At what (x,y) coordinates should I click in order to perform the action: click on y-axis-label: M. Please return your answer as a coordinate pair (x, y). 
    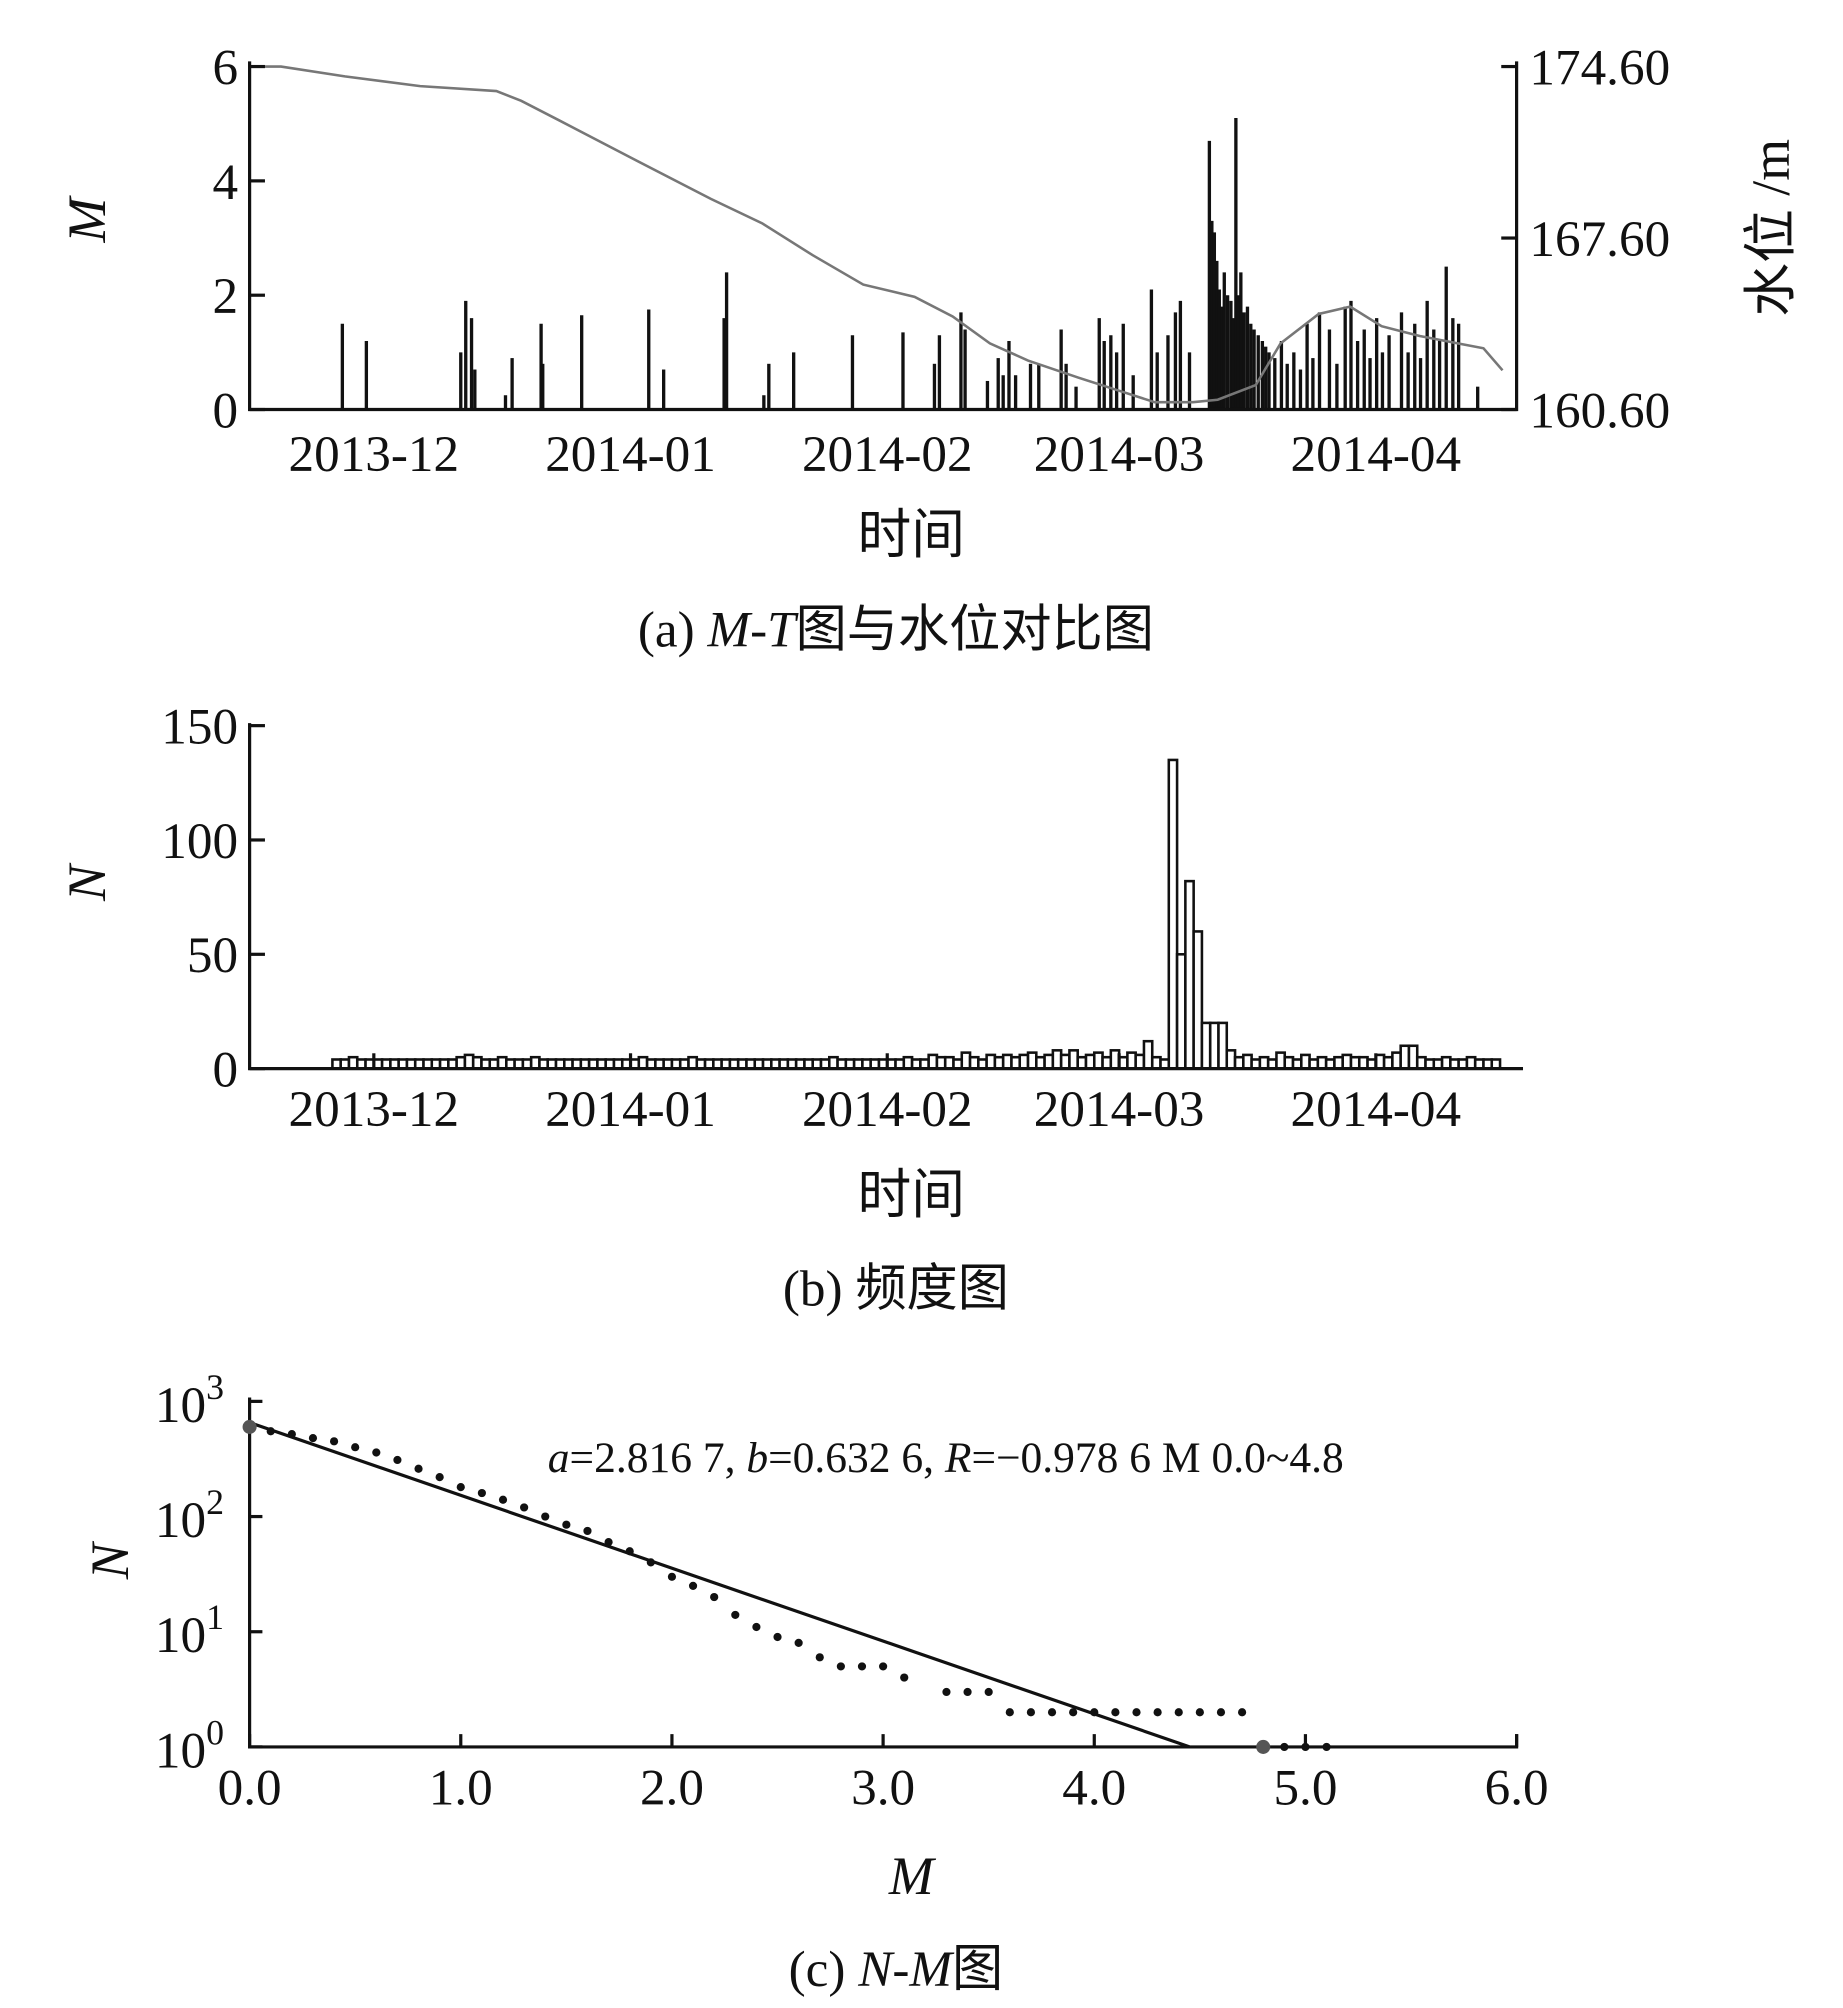
    Looking at the image, I should click on (87, 219).